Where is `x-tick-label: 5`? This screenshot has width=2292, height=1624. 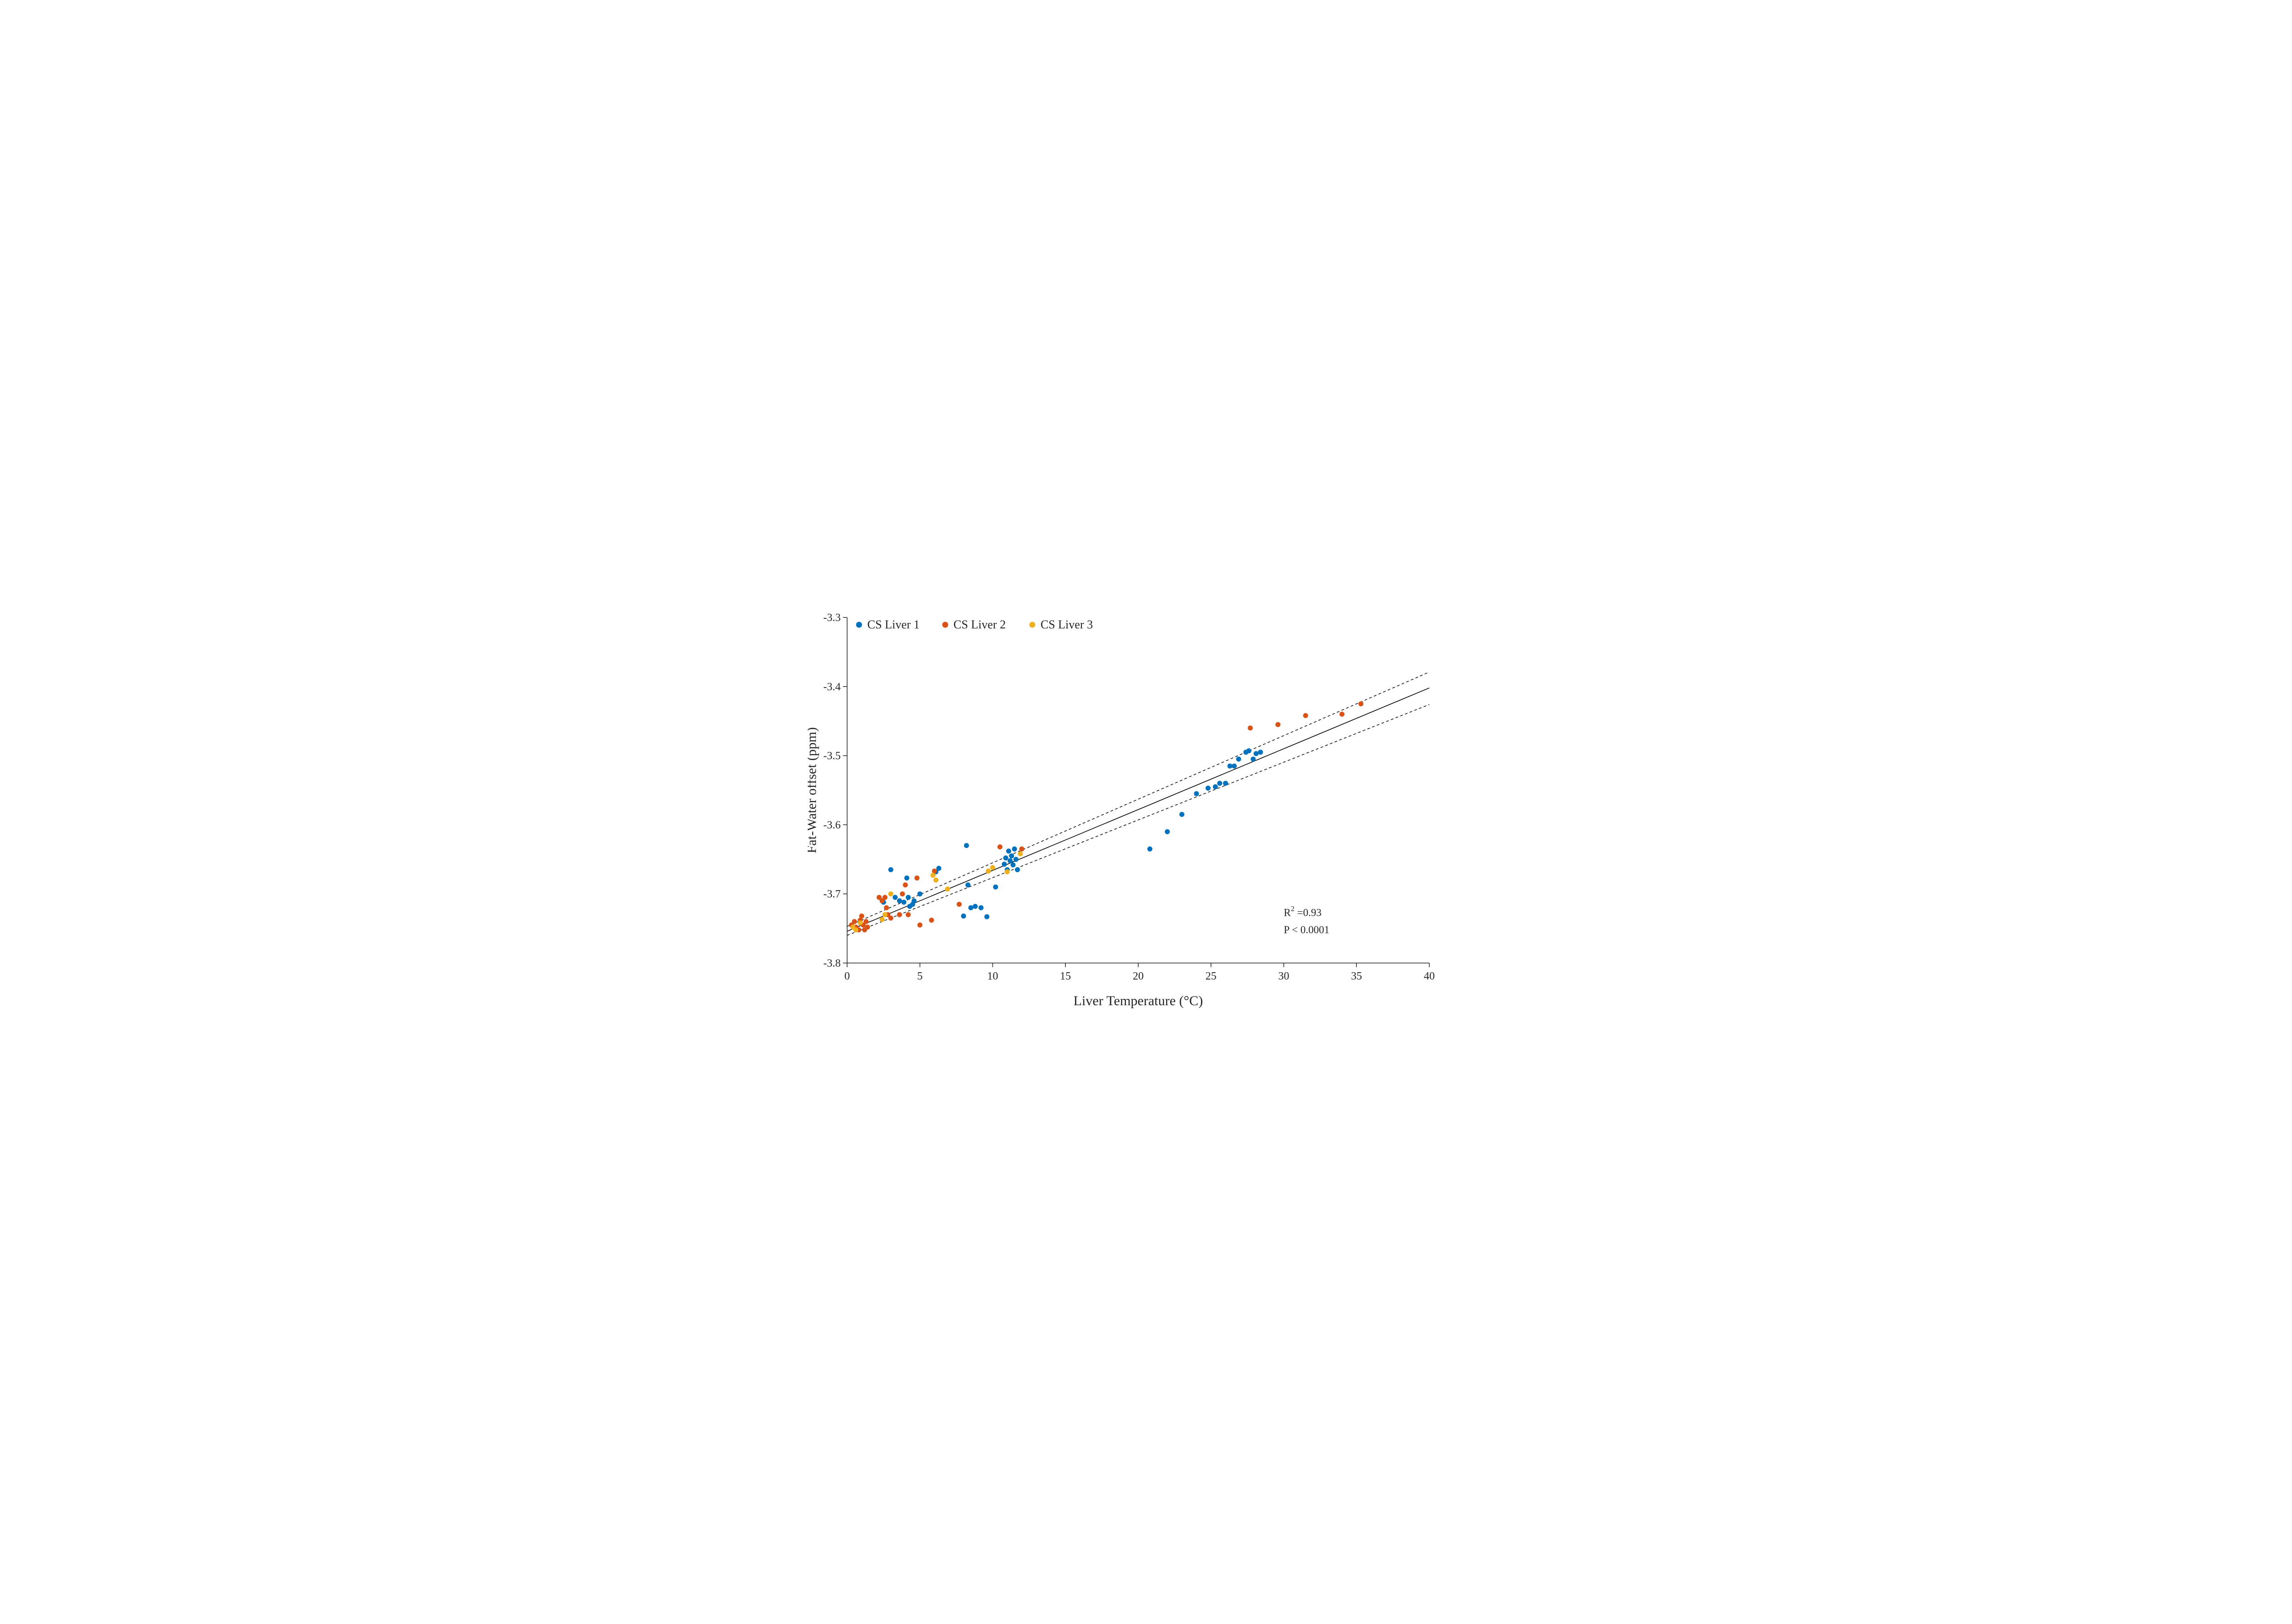
x-tick-label: 5 is located at coordinates (920, 976).